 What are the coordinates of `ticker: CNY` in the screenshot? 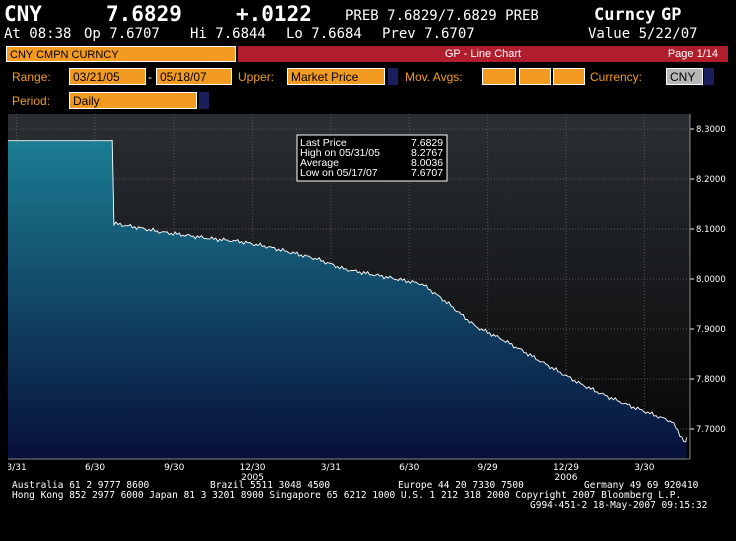 It's located at (23, 14).